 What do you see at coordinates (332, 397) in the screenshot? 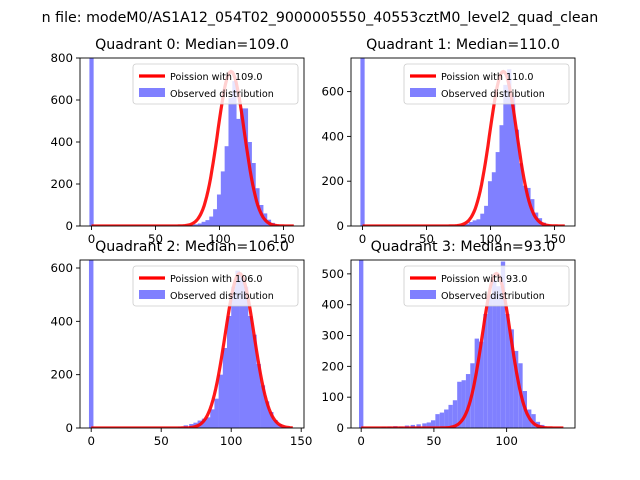
I see `y-tick-label: 100` at bounding box center [332, 397].